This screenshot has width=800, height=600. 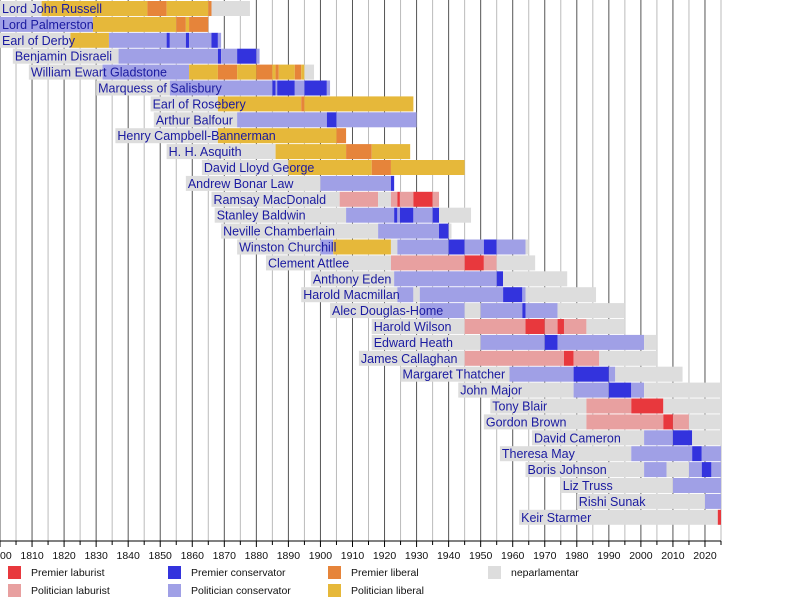 I want to click on x-tick-label: 1820, so click(x=64, y=556).